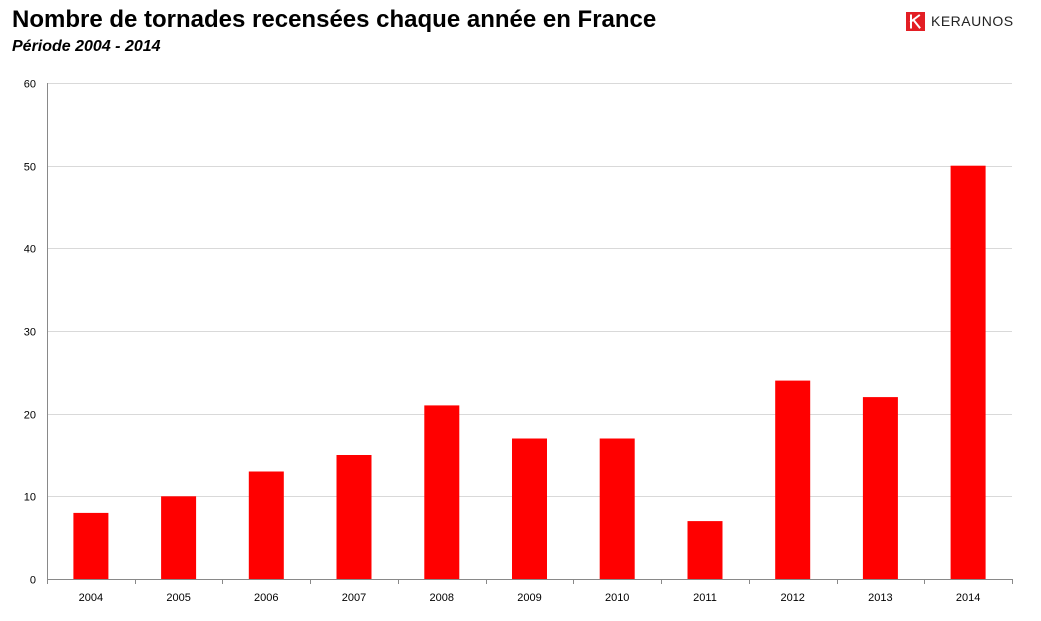 Image resolution: width=1041 pixels, height=621 pixels. I want to click on y-tick-label: 10, so click(30, 498).